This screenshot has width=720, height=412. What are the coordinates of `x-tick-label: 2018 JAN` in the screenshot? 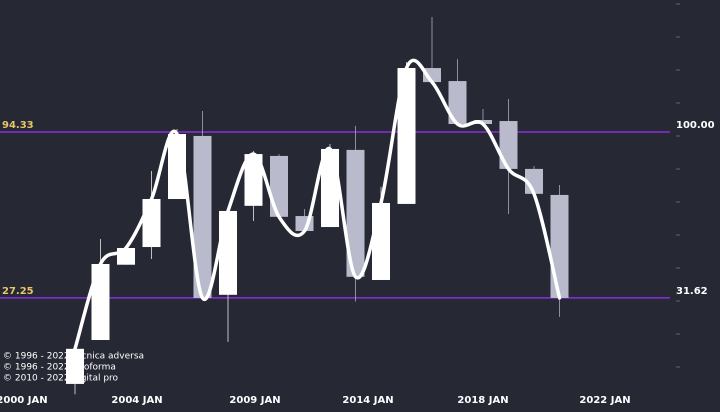 It's located at (482, 400).